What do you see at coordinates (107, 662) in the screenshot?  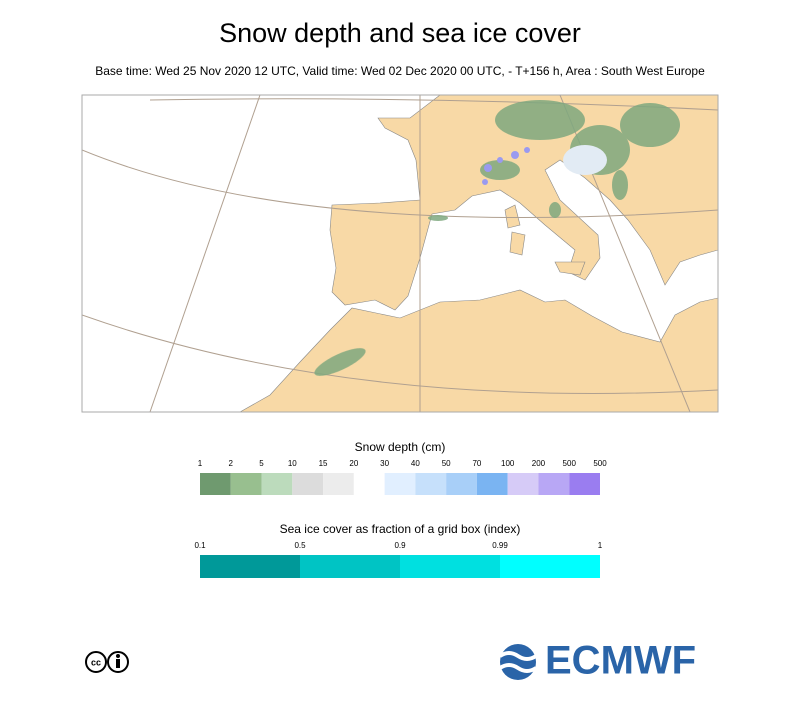 I see `cc-icon: cc` at bounding box center [107, 662].